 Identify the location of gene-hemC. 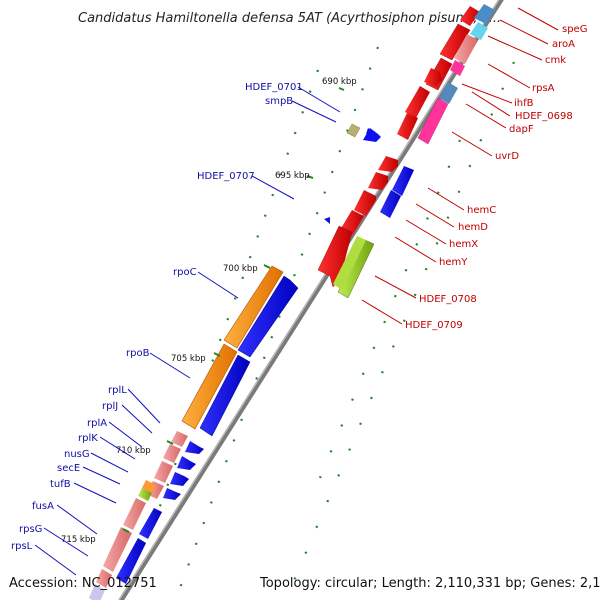
(388, 164).